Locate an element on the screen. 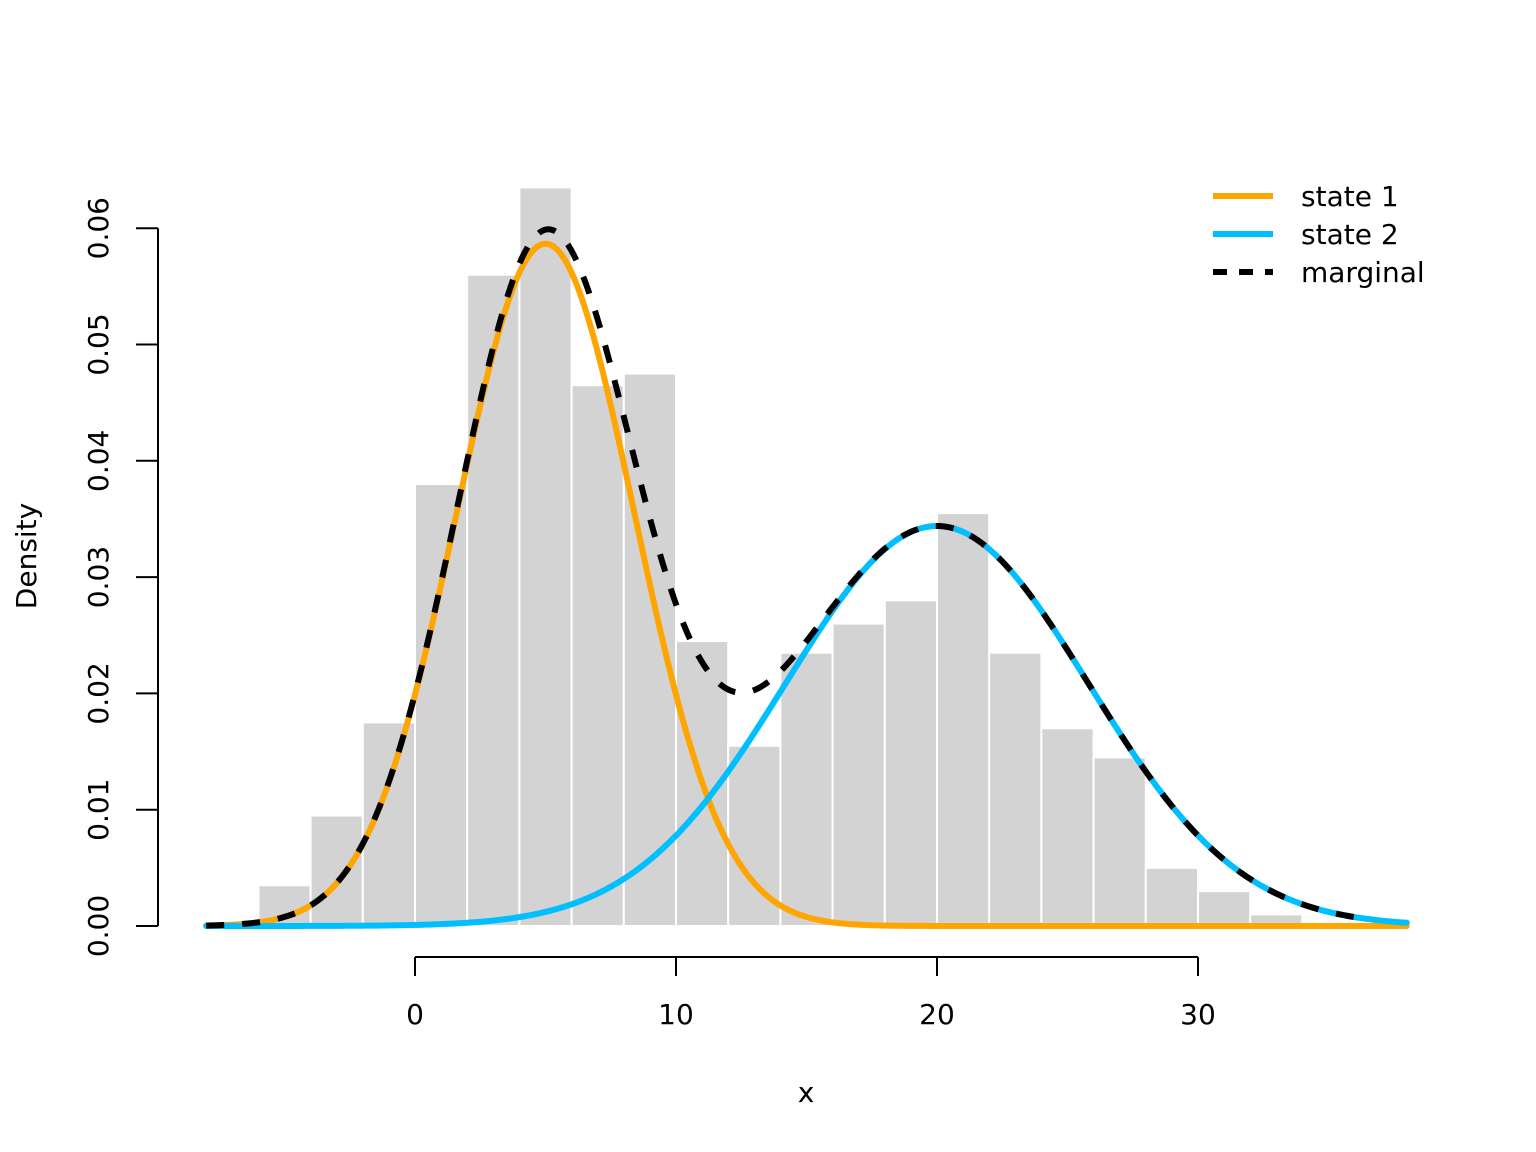 The image size is (1536, 1152). y-tick-label: 0.04 is located at coordinates (98, 461).